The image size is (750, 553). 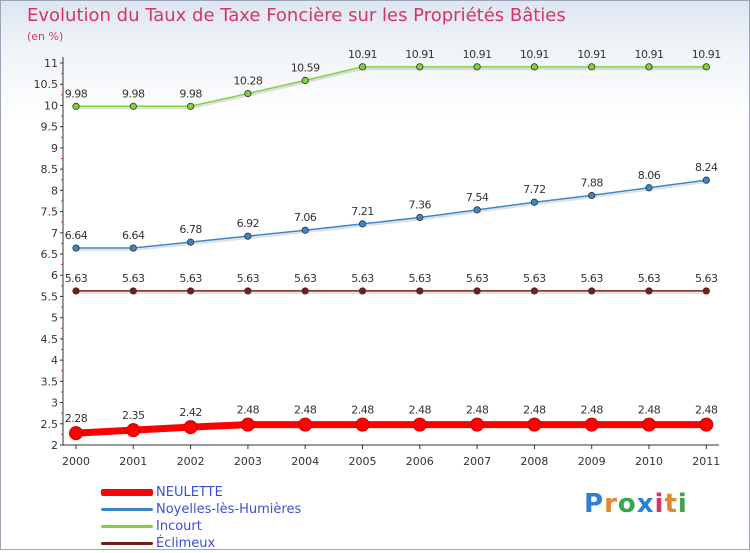 What do you see at coordinates (50, 127) in the screenshot?
I see `y-tick-label: 9.5` at bounding box center [50, 127].